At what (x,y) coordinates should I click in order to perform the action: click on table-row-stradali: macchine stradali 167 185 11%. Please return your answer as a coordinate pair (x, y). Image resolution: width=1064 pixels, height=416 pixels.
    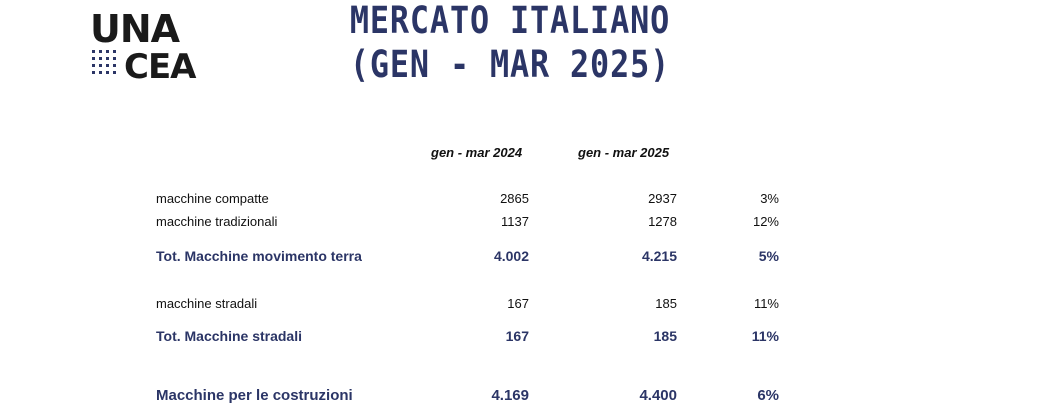
    Looking at the image, I should click on (532, 306).